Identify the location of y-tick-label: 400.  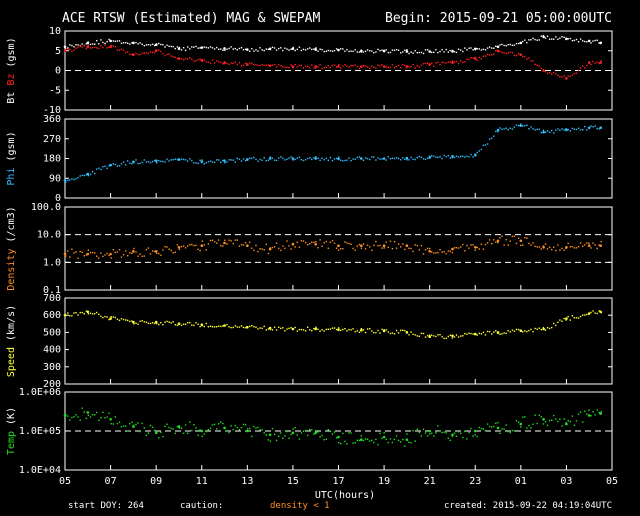
(52, 350).